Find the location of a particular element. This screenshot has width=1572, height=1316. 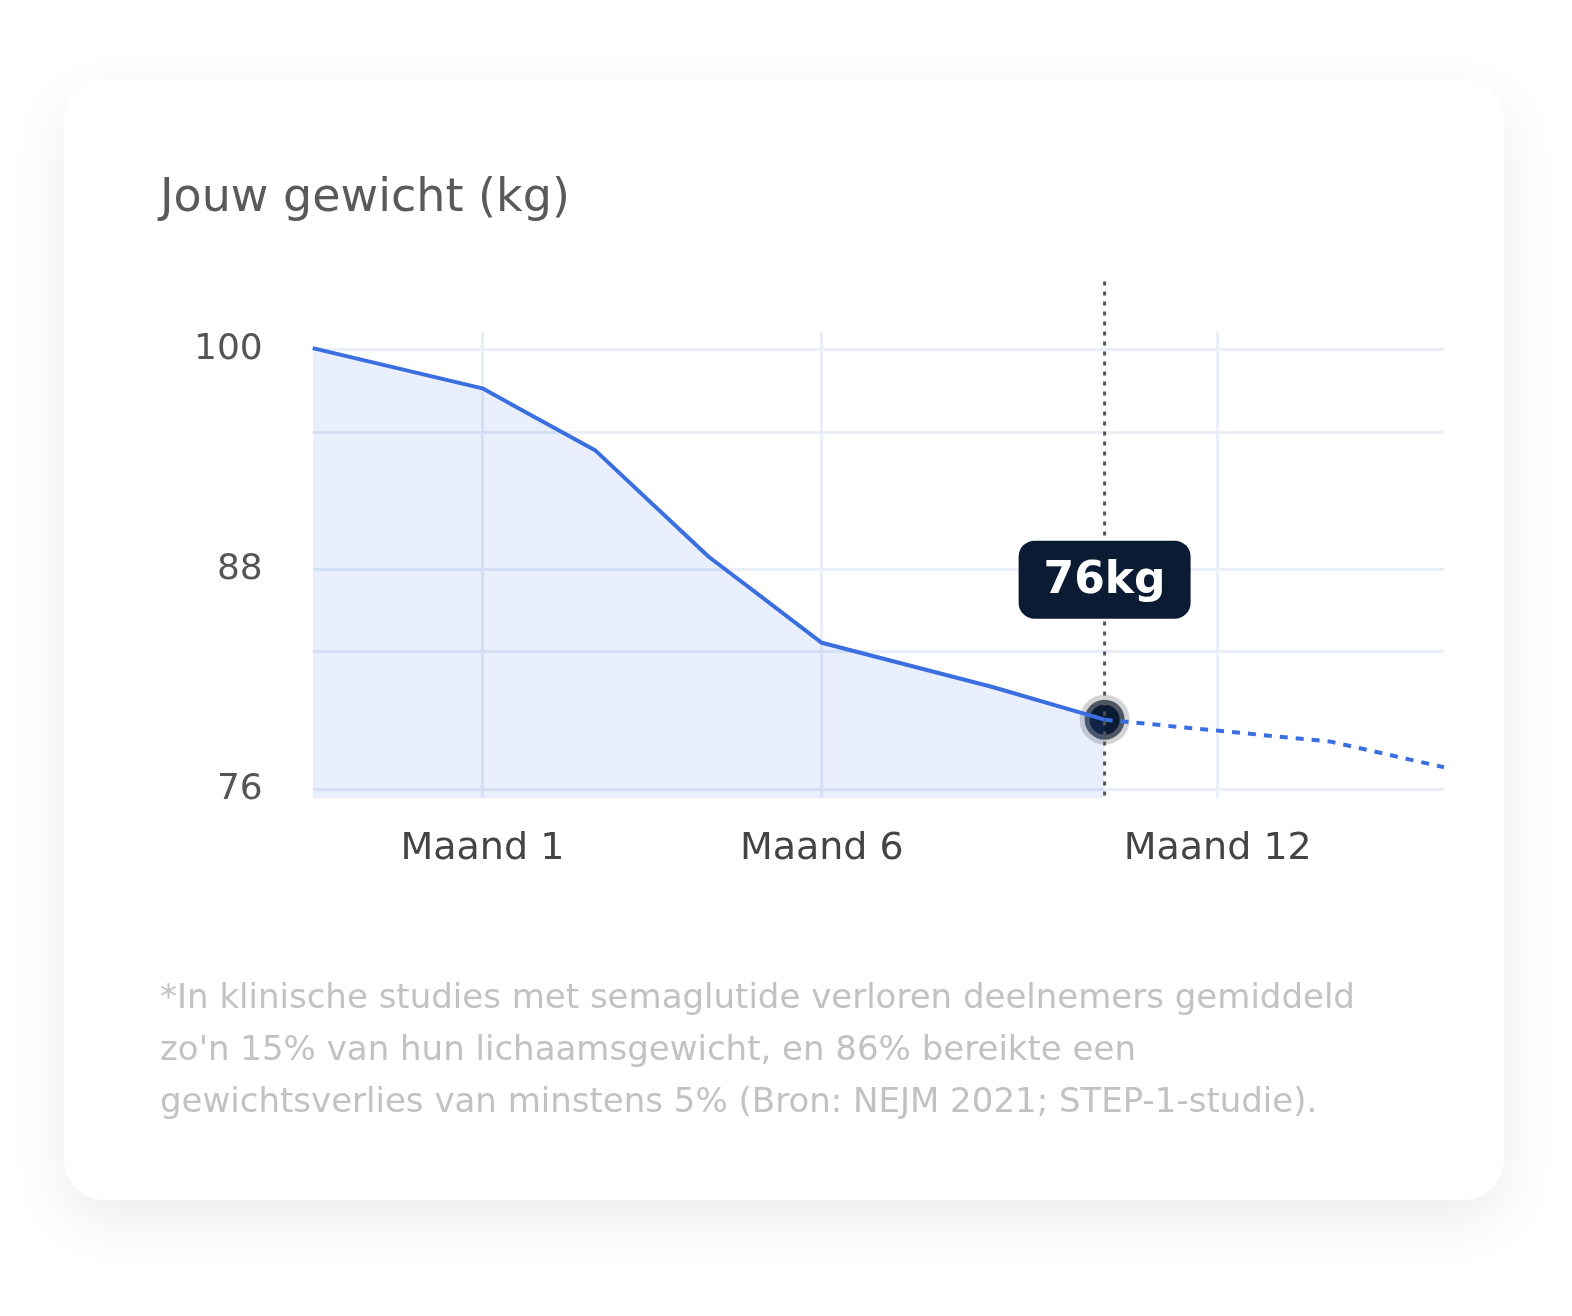

x-tick-label: Maand 6 is located at coordinates (821, 846).